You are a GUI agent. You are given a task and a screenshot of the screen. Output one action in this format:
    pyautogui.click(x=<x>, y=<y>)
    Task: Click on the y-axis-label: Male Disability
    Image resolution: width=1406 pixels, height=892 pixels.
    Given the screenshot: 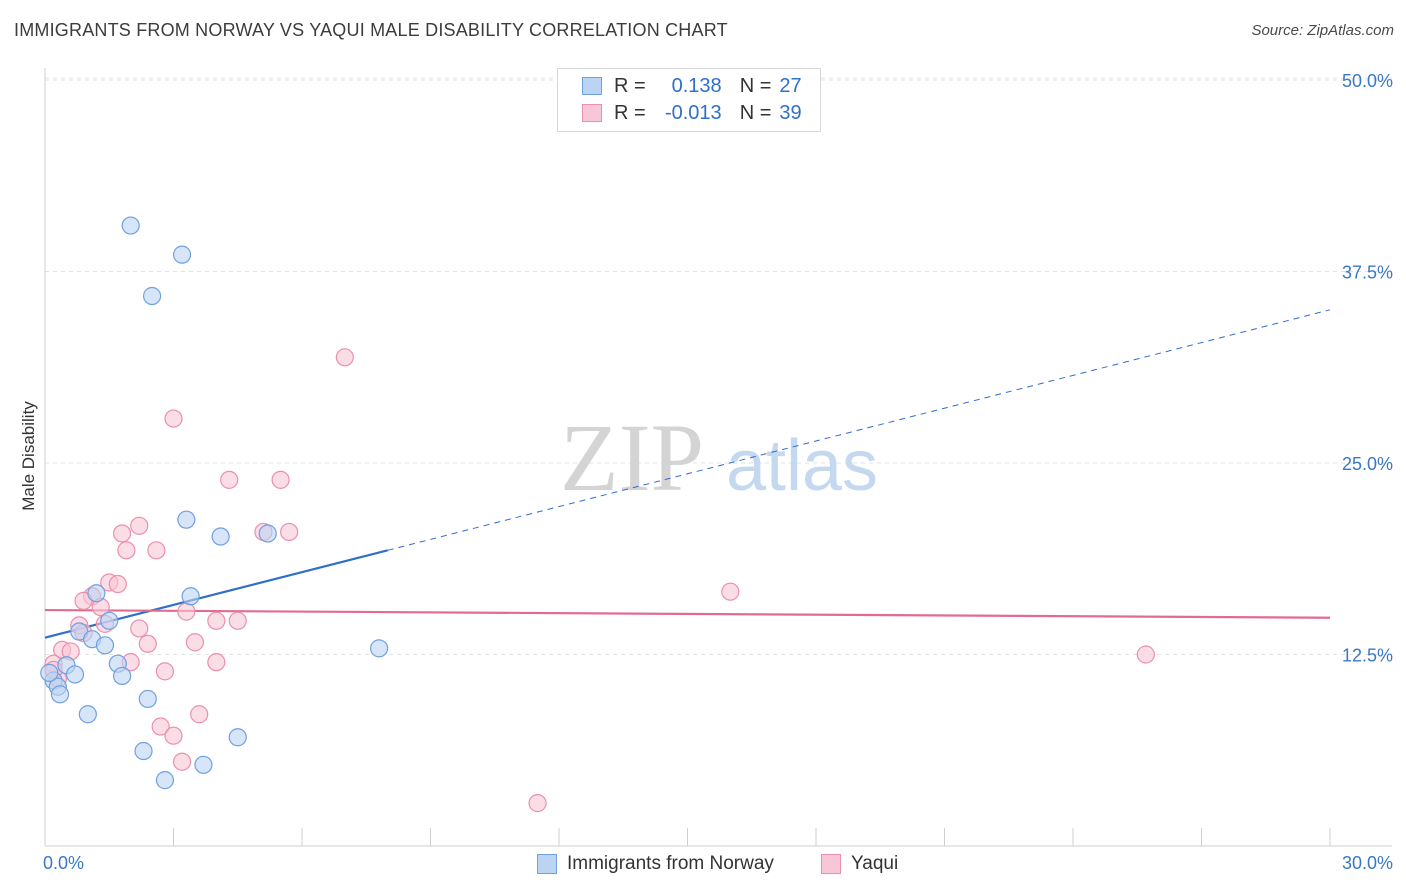 What is the action you would take?
    pyautogui.click(x=28, y=456)
    